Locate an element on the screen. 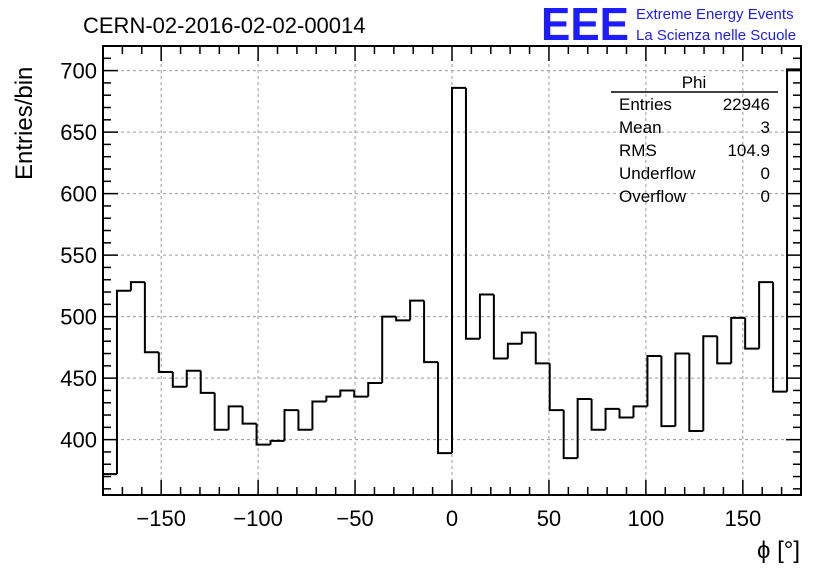  y-axis-title: Entries/bin is located at coordinates (24, 123).